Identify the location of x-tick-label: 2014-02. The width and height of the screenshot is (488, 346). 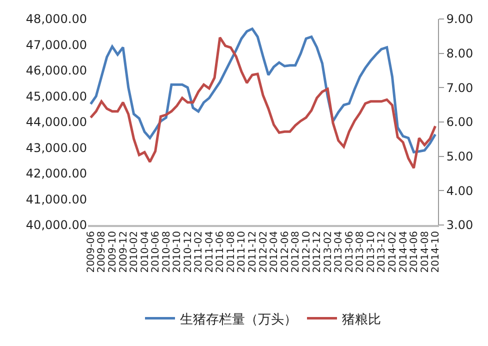
(392, 252).